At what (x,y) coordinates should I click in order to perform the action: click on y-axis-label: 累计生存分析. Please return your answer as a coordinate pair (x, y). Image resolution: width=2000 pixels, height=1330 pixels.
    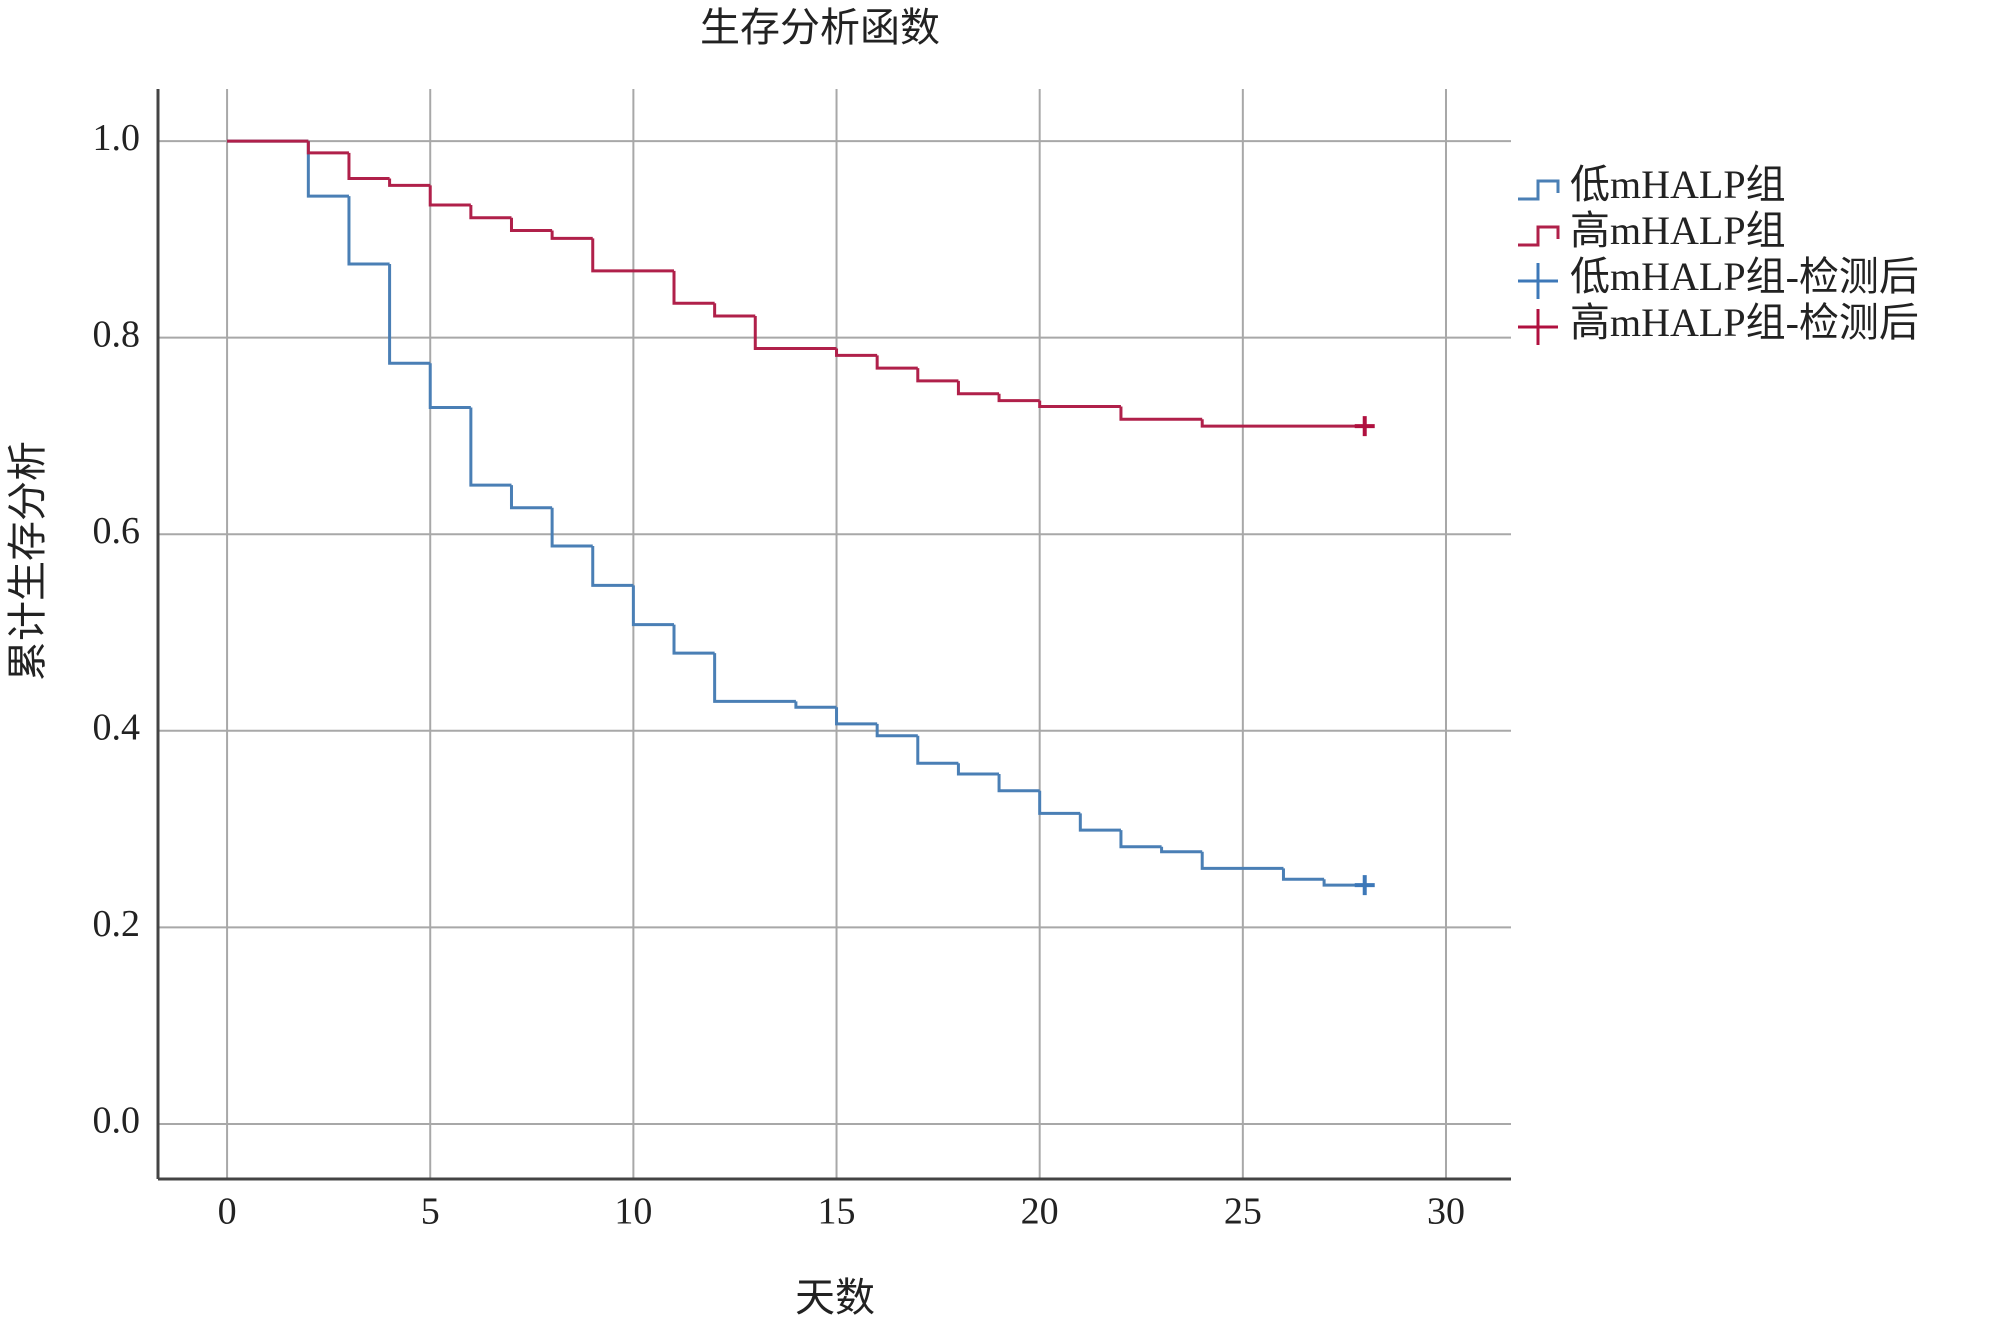
    Looking at the image, I should click on (27, 561).